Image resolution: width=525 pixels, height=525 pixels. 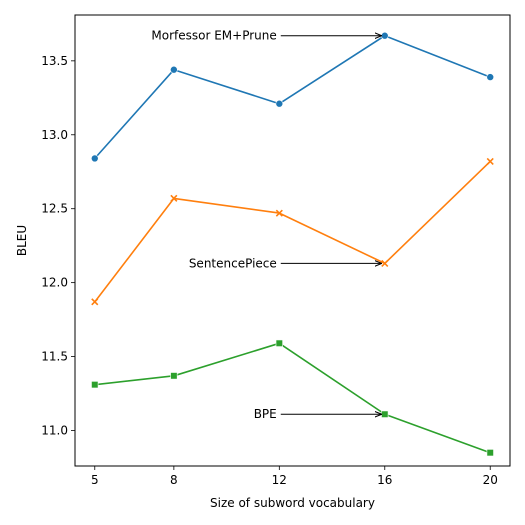 What do you see at coordinates (54, 283) in the screenshot?
I see `y-tick-label: 12.0` at bounding box center [54, 283].